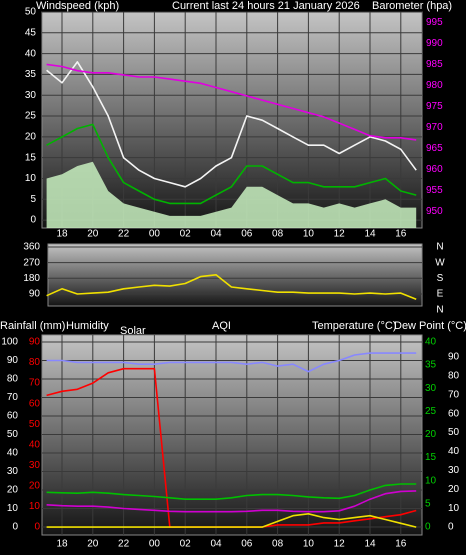 The height and width of the screenshot is (555, 466). Describe the element at coordinates (31, 278) in the screenshot. I see `y-tick-label: 180` at that location.